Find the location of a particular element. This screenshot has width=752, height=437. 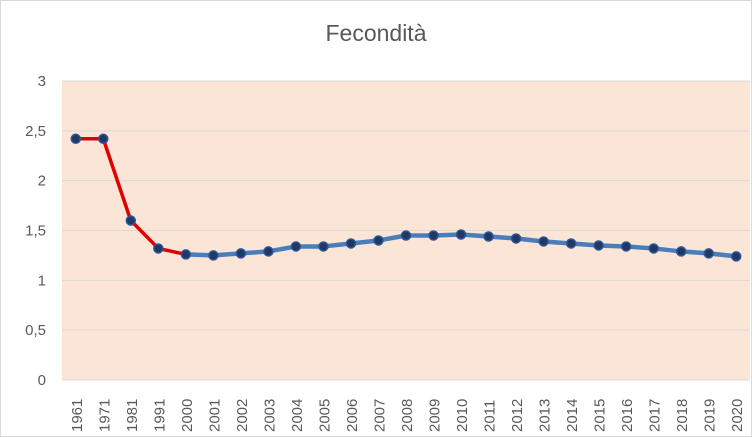

y-axis-labels: 0 0,5 1 1,5 2 2,5 3 is located at coordinates (35, 231).